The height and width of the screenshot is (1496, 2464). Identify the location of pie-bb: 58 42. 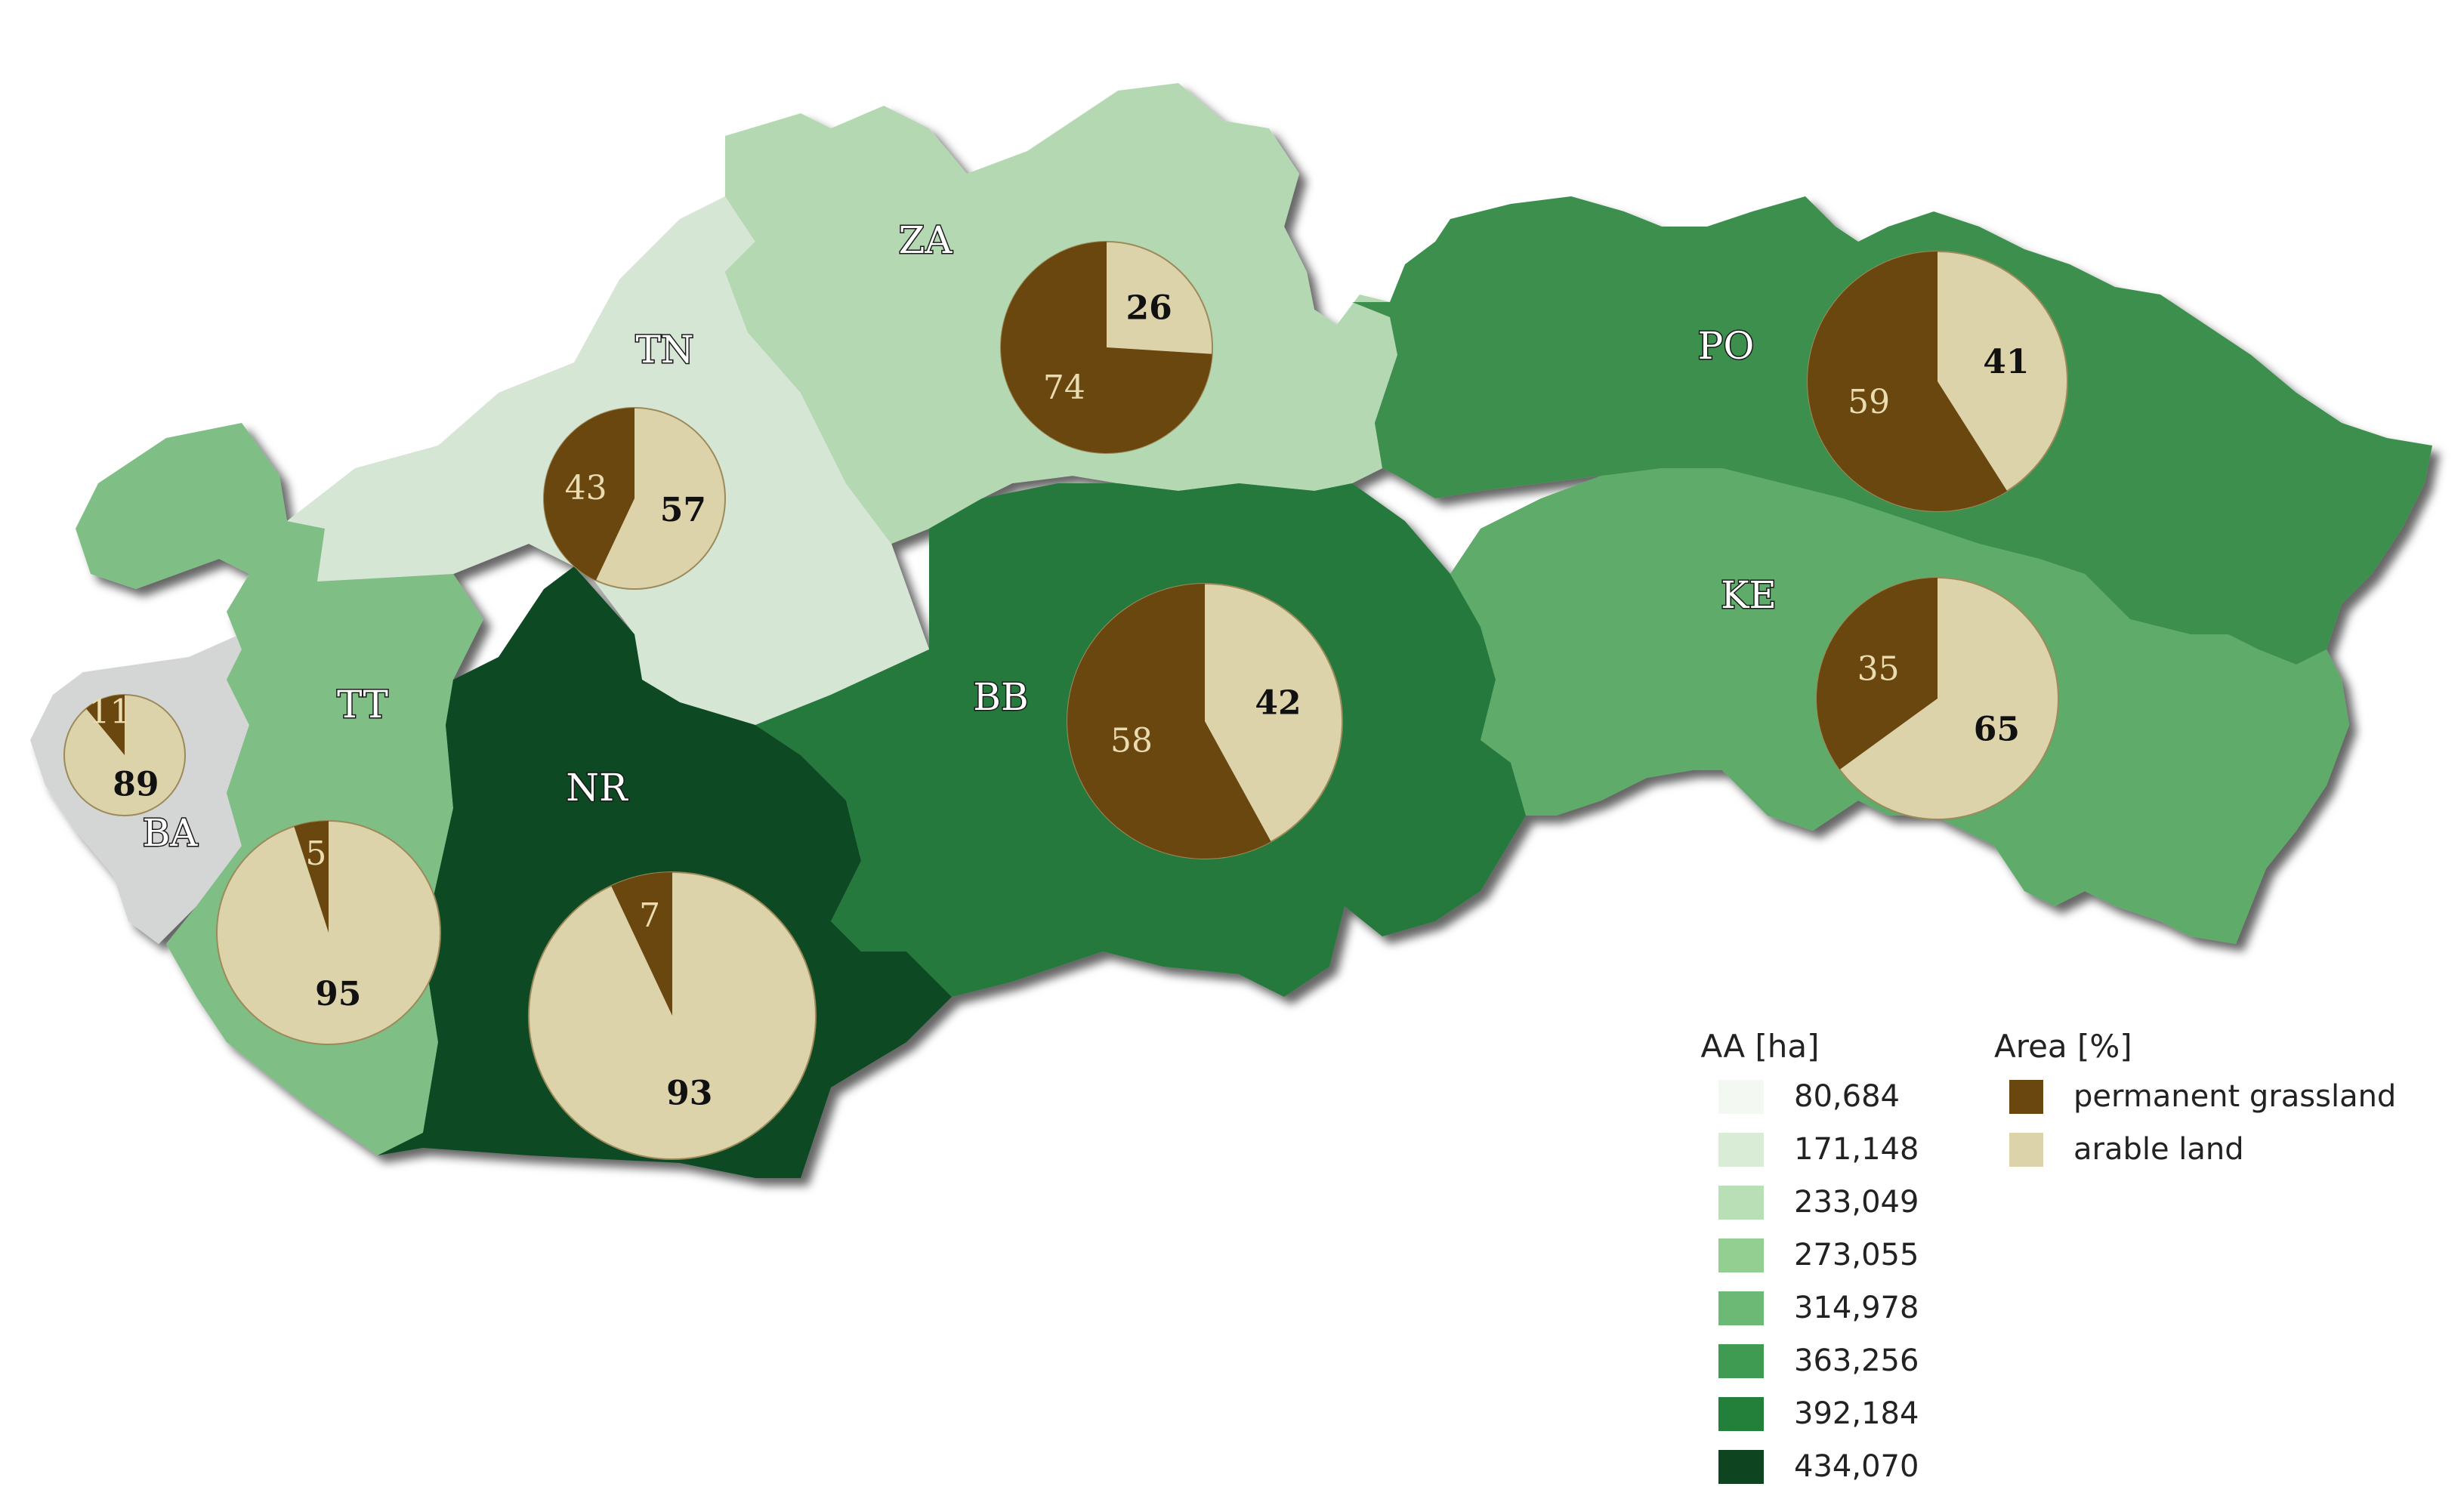
(1205, 721).